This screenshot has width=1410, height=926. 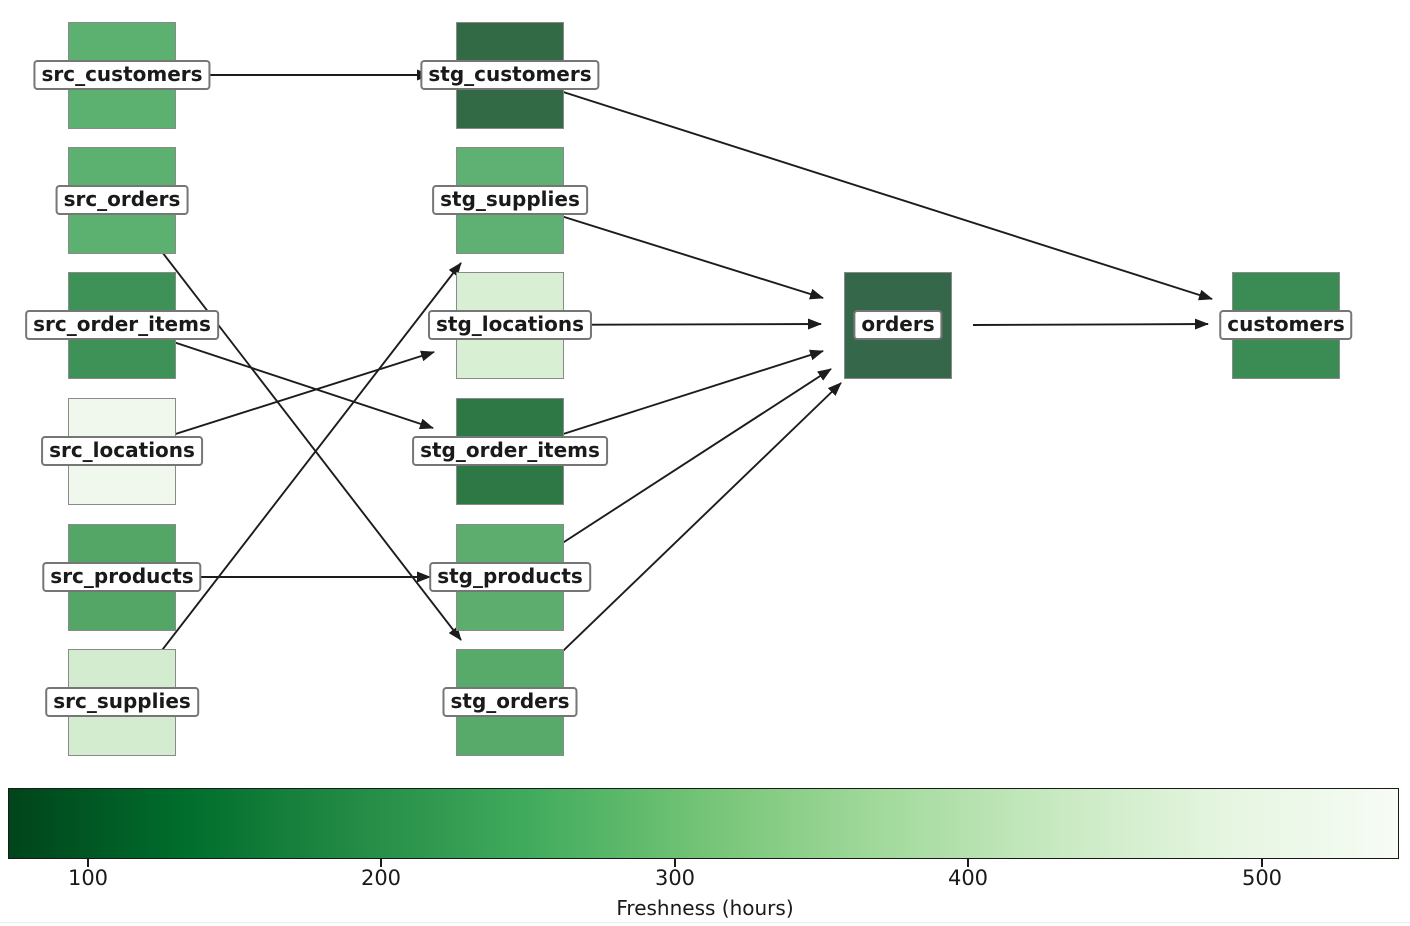 I want to click on colorbar-gradient, so click(x=703, y=823).